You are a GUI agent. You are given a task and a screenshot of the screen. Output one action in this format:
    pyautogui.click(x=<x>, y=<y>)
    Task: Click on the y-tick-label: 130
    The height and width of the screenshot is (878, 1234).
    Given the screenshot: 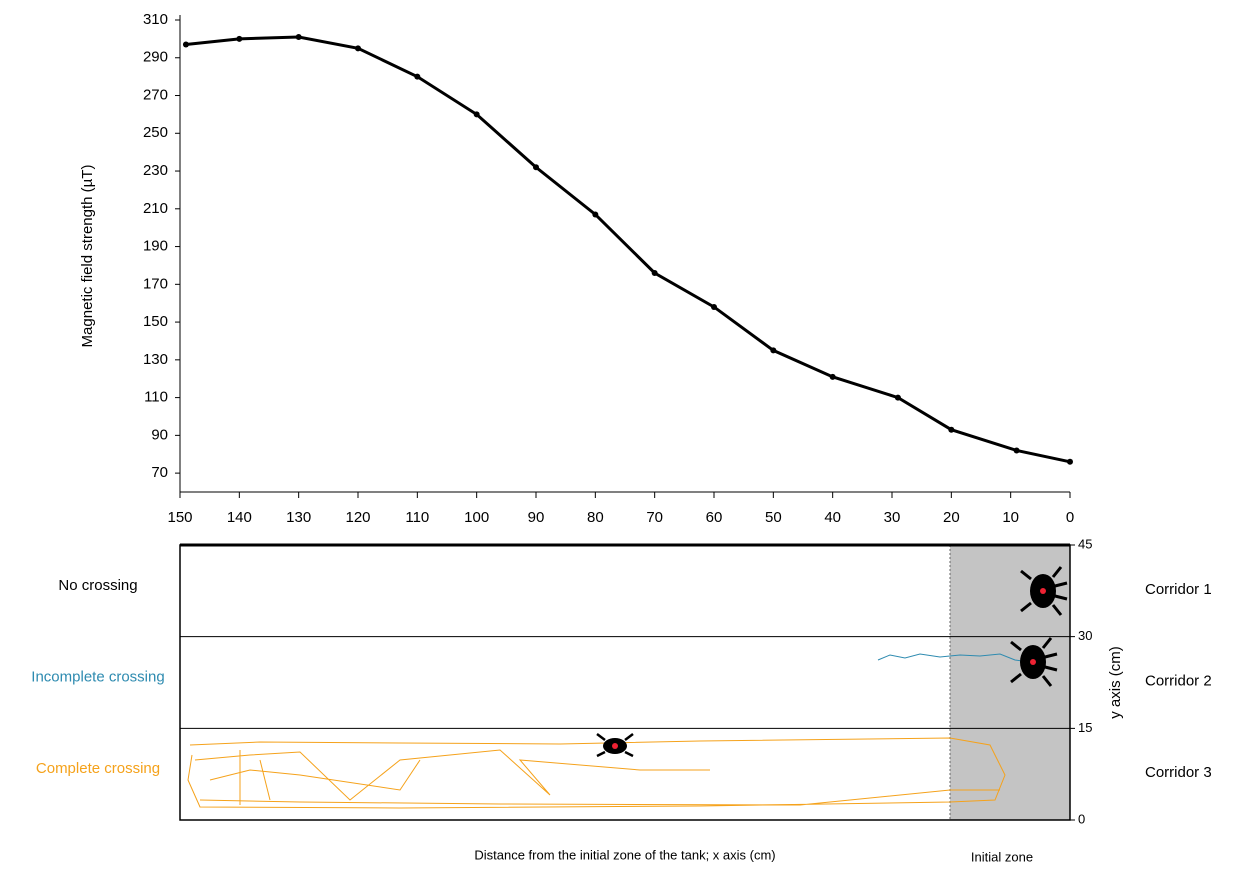 What is the action you would take?
    pyautogui.click(x=155, y=359)
    